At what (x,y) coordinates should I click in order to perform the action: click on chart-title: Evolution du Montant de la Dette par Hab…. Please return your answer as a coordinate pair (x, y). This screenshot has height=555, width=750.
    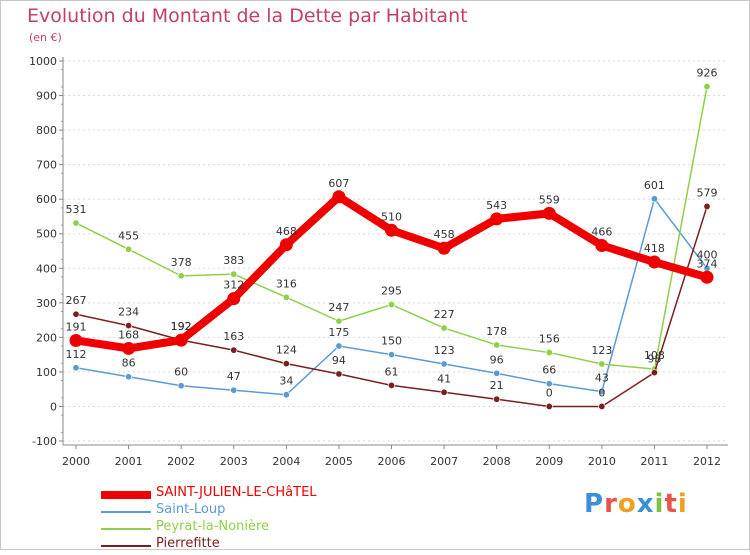
    Looking at the image, I should click on (247, 16).